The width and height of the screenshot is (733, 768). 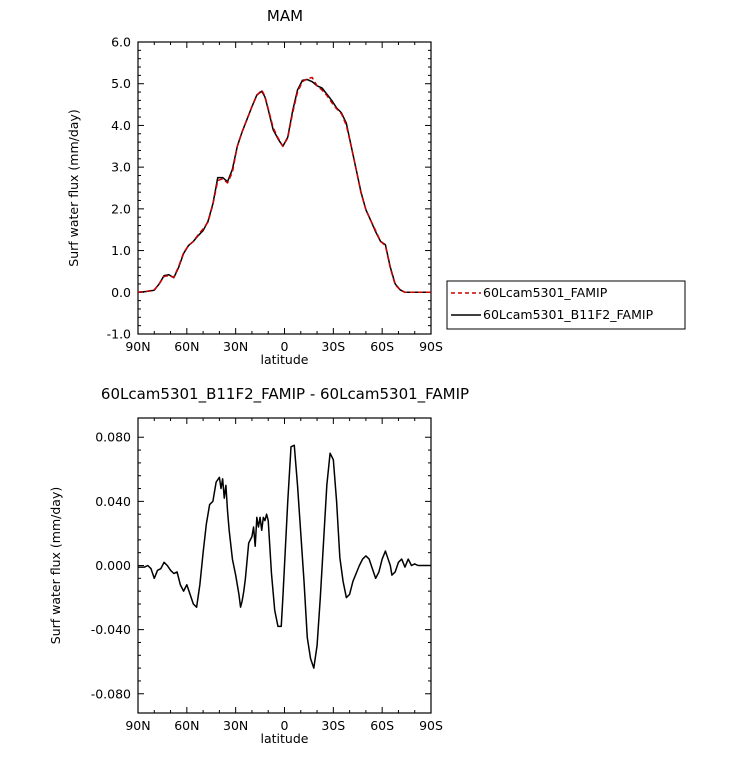 What do you see at coordinates (113, 565) in the screenshot?
I see `y-tick-label: 0.000` at bounding box center [113, 565].